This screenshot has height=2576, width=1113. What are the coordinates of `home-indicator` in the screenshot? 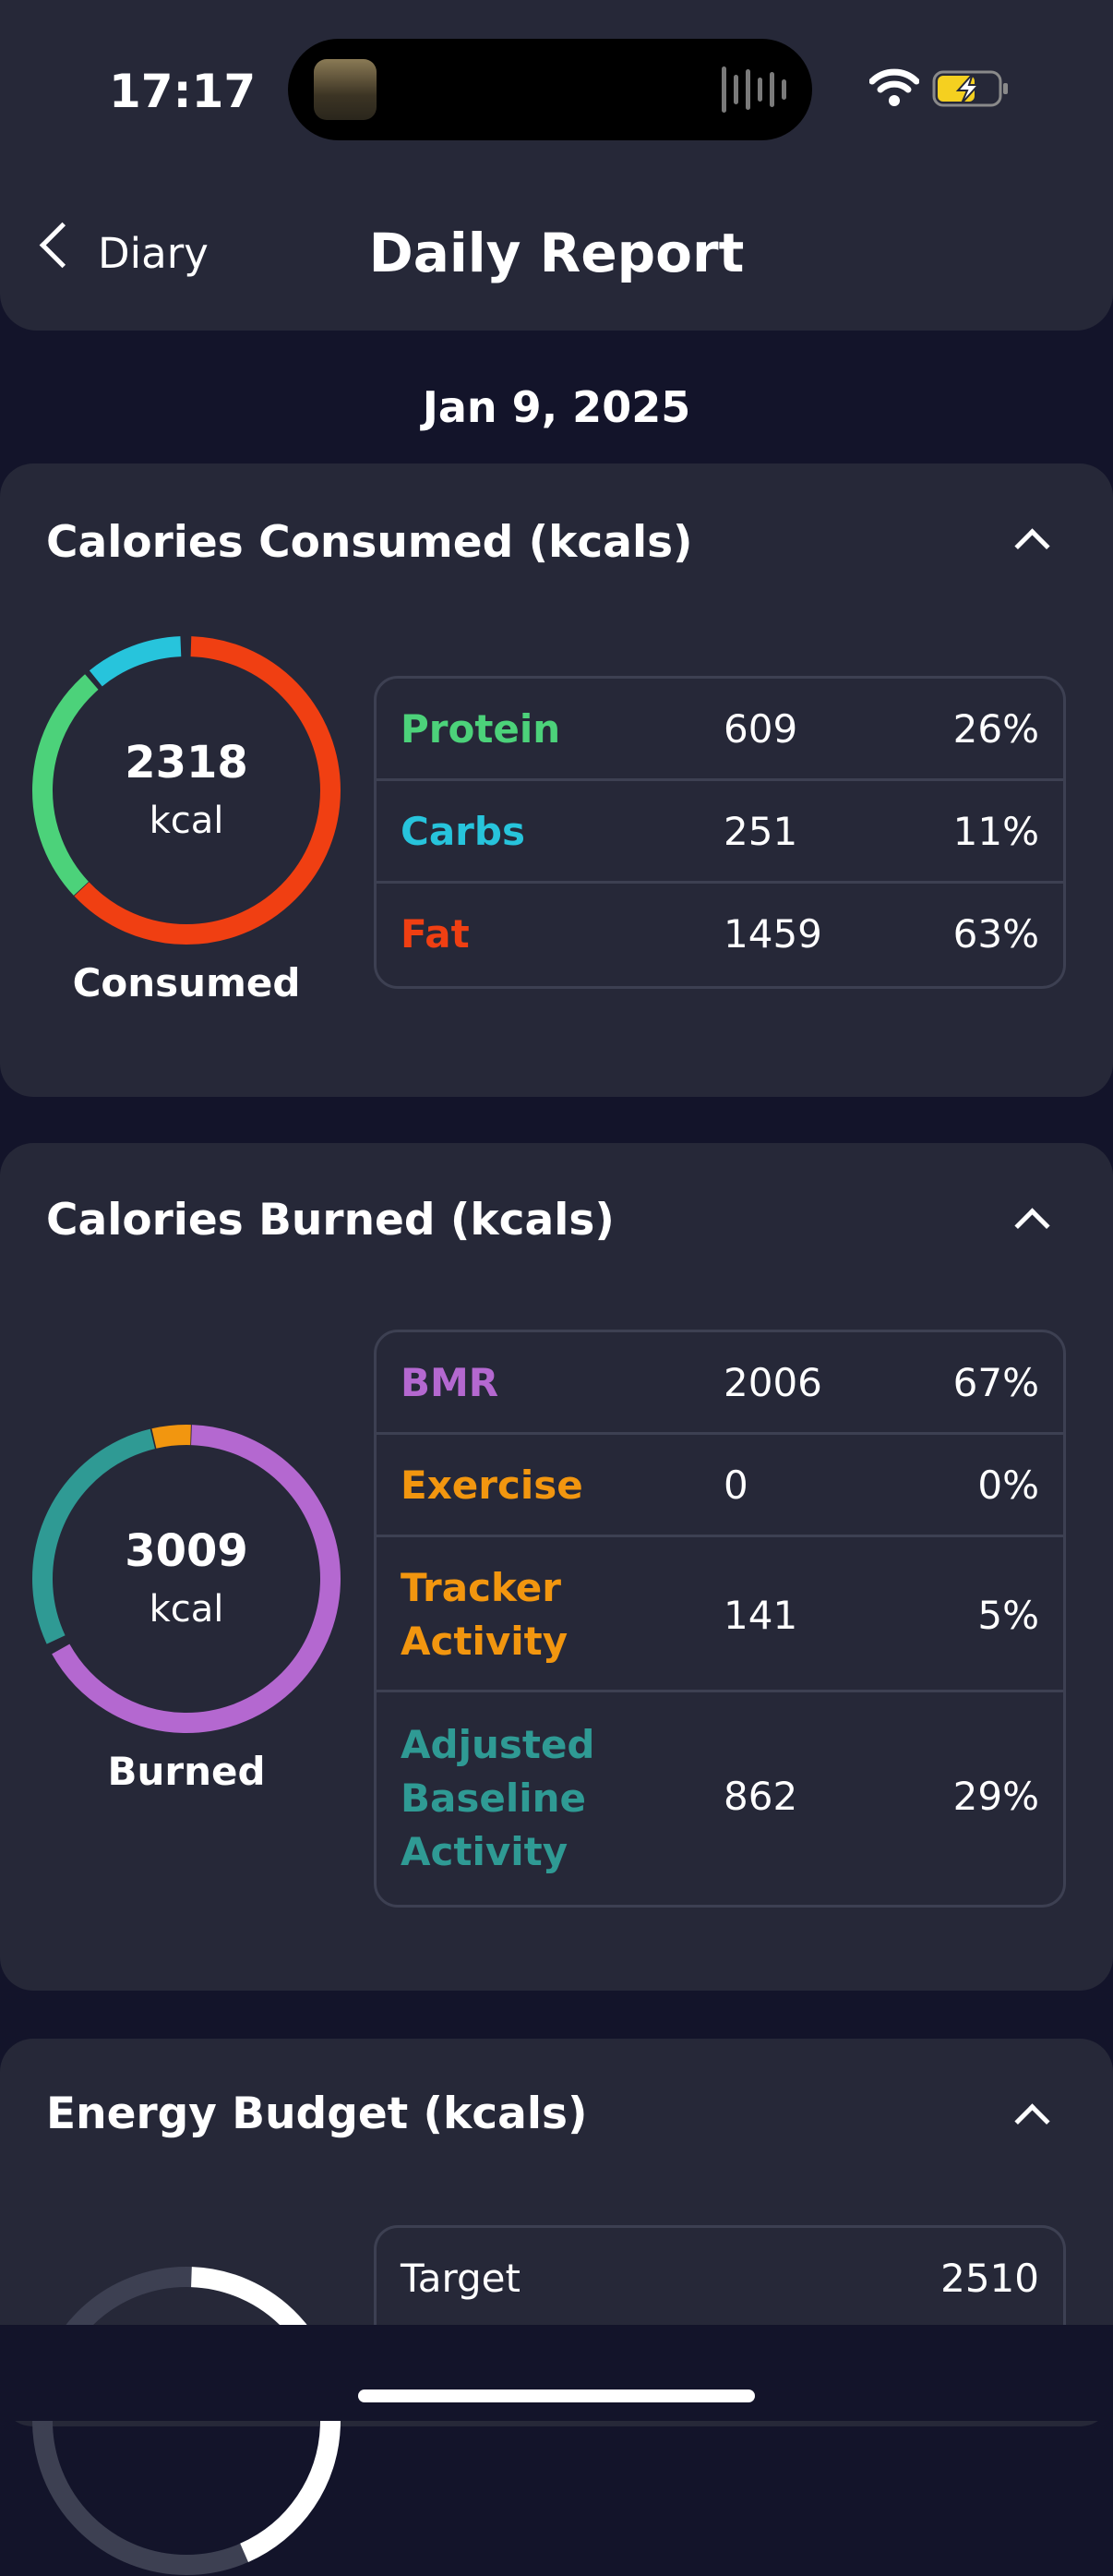 It's located at (556, 2395).